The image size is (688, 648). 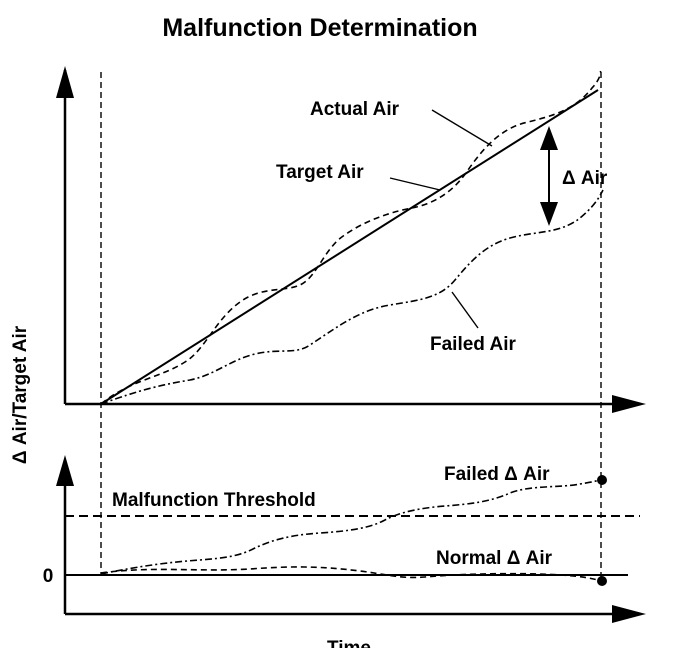 What do you see at coordinates (462, 128) in the screenshot?
I see `actual-air-leader` at bounding box center [462, 128].